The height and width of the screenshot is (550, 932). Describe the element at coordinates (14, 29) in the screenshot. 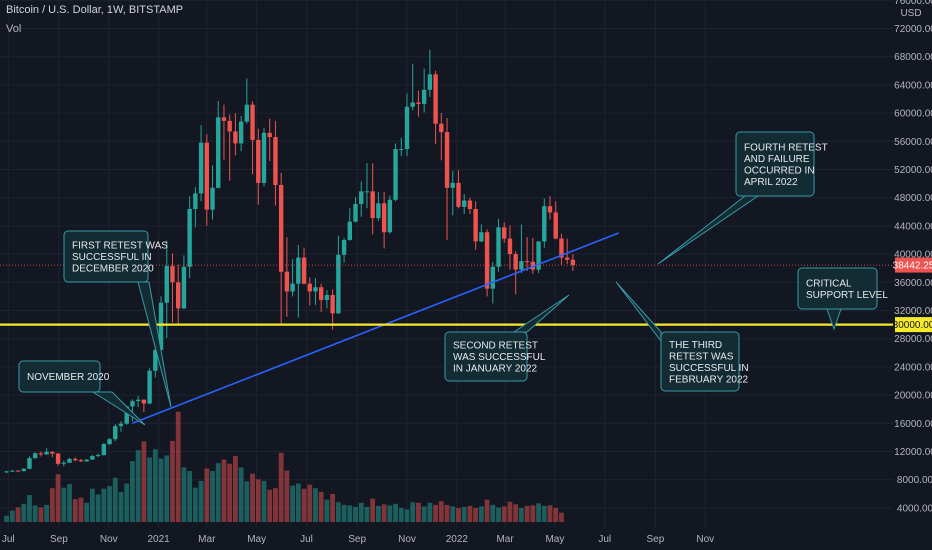

I see `volume-label: Vol` at that location.